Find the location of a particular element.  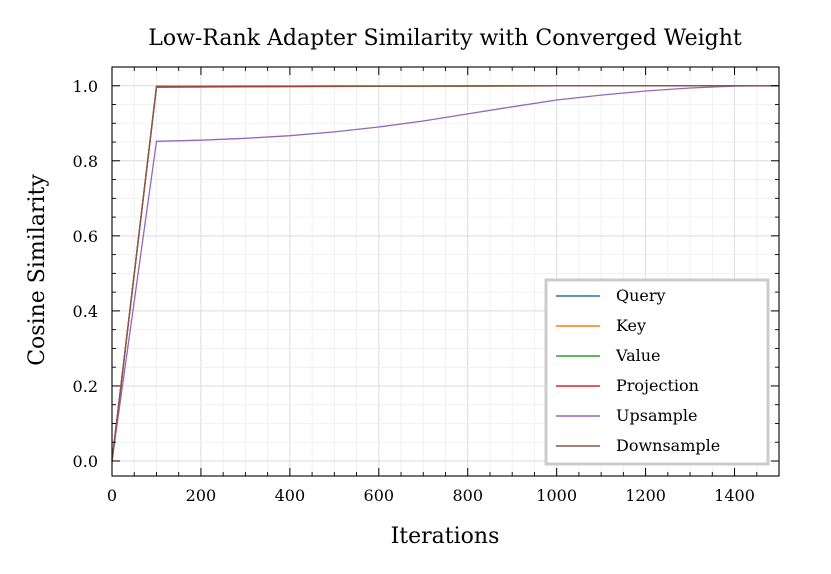

legend-label: Upsample is located at coordinates (656, 415).